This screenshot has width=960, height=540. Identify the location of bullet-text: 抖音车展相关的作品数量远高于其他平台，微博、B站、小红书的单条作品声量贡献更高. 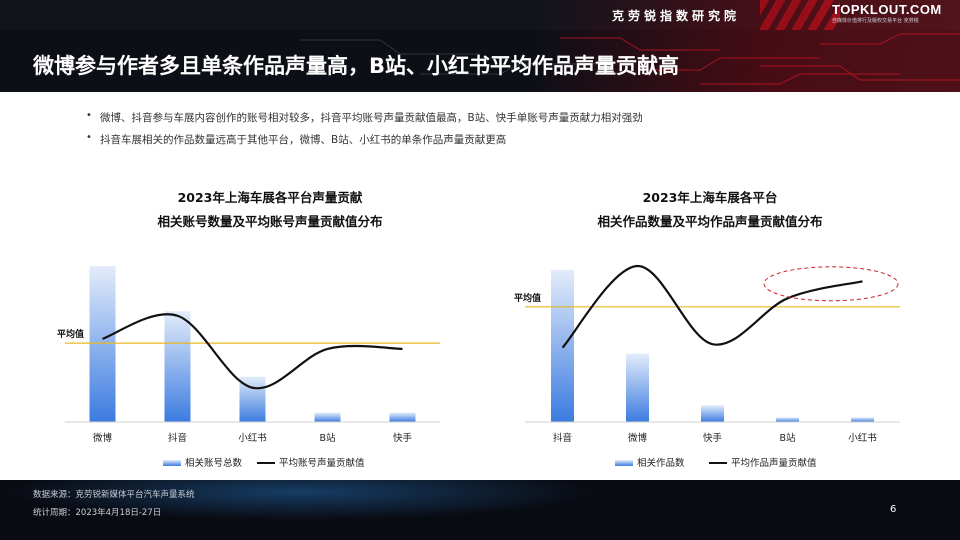
(303, 140).